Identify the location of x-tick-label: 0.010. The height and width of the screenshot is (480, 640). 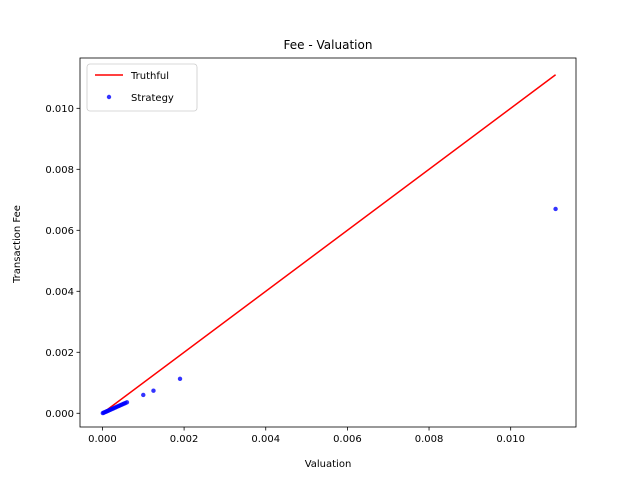
(510, 439).